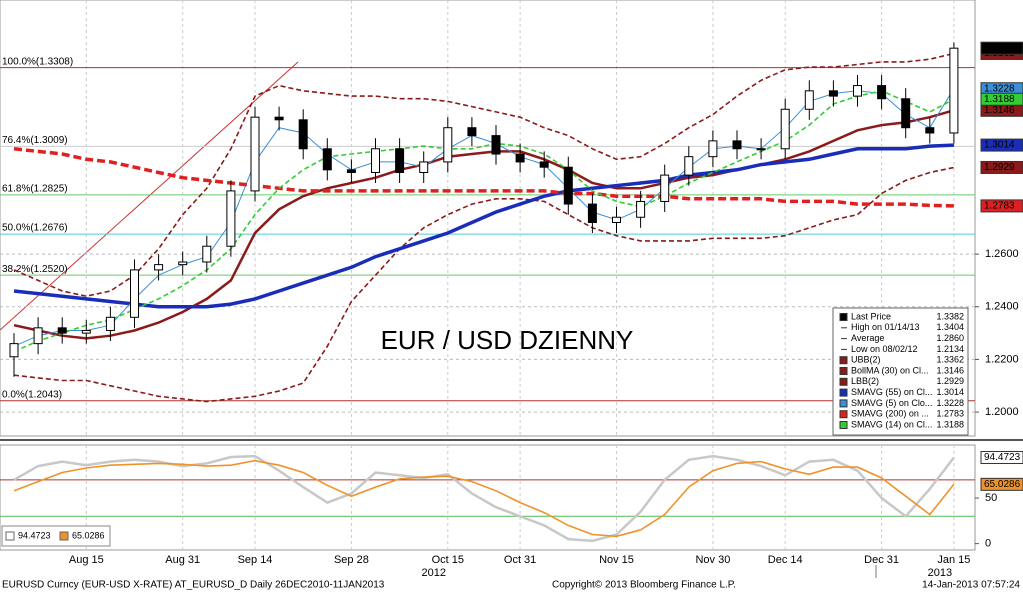 The height and width of the screenshot is (593, 1023). I want to click on trend-line, so click(149, 196).